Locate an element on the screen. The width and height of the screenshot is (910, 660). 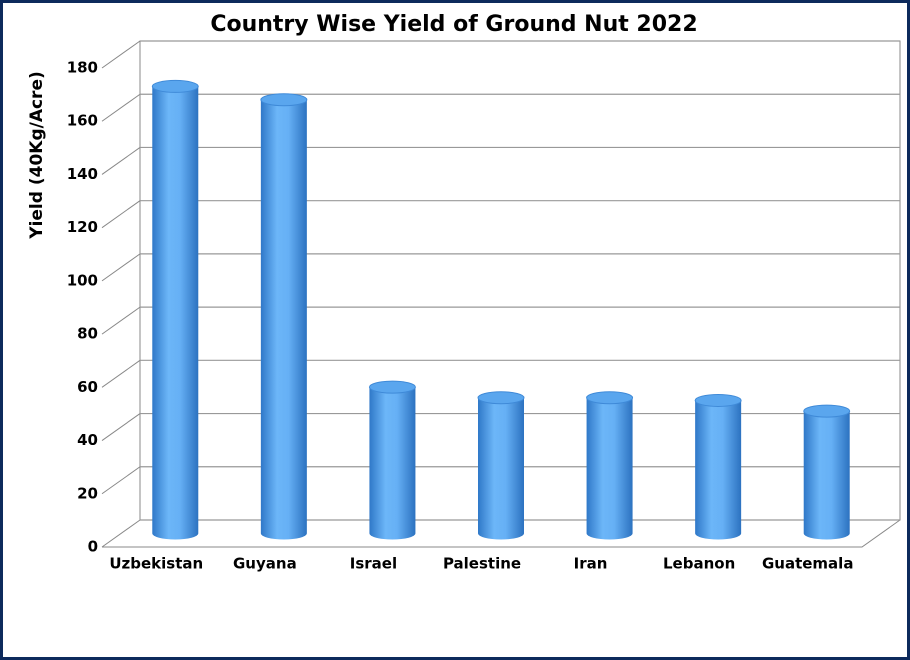
y-tick-label: 180 is located at coordinates (82, 68).